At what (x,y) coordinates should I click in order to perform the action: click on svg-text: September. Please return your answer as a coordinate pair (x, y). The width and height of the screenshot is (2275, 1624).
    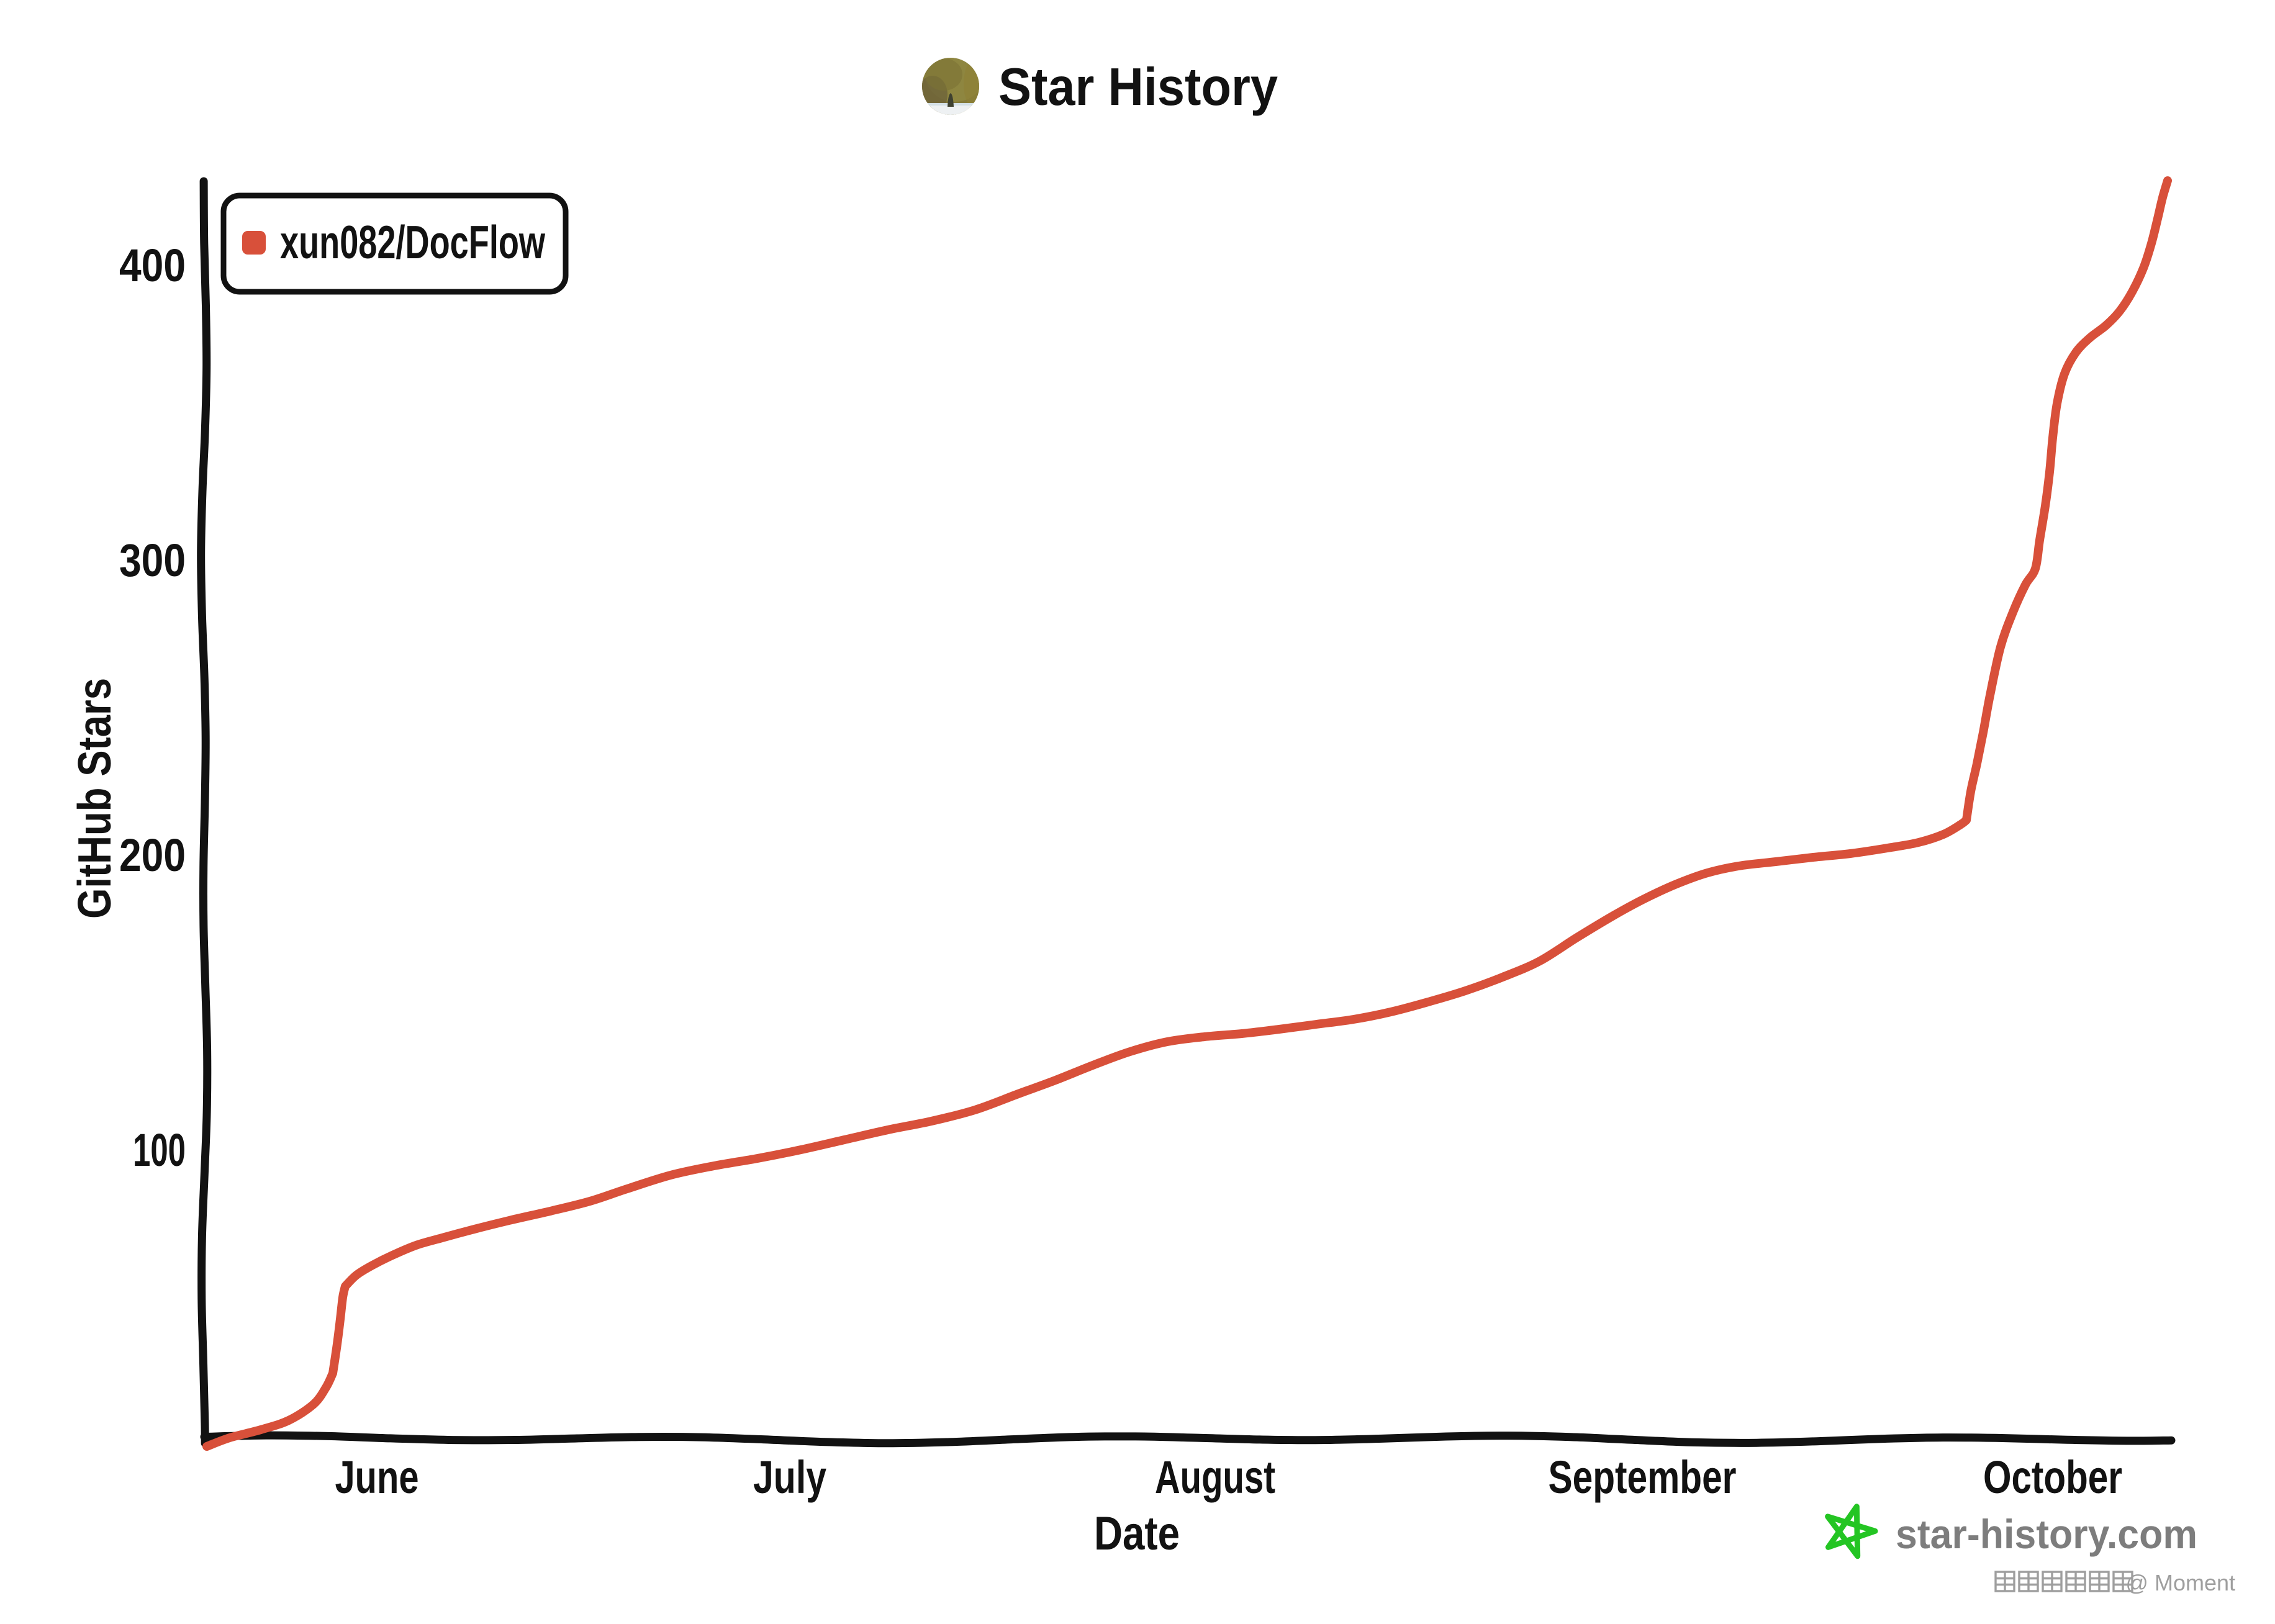
    Looking at the image, I should click on (1643, 1477).